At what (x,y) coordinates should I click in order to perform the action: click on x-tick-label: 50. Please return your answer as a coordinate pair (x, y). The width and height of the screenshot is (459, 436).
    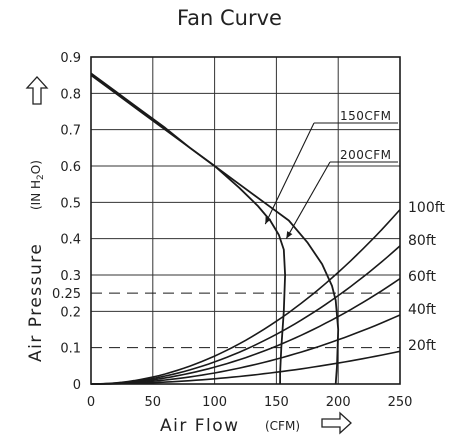
    Looking at the image, I should click on (153, 402).